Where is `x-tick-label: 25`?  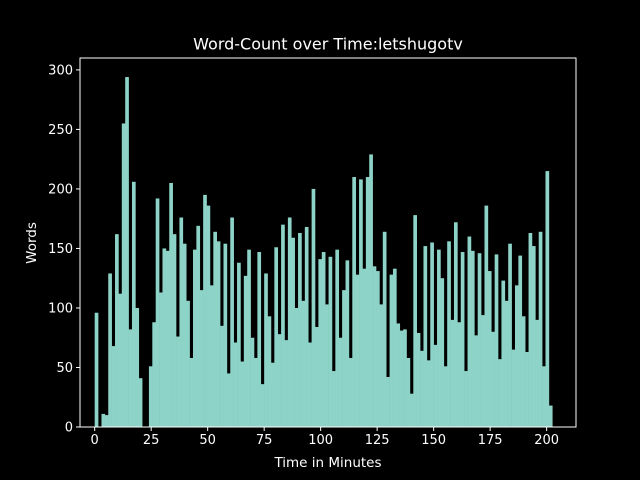
x-tick-label: 25 is located at coordinates (151, 440).